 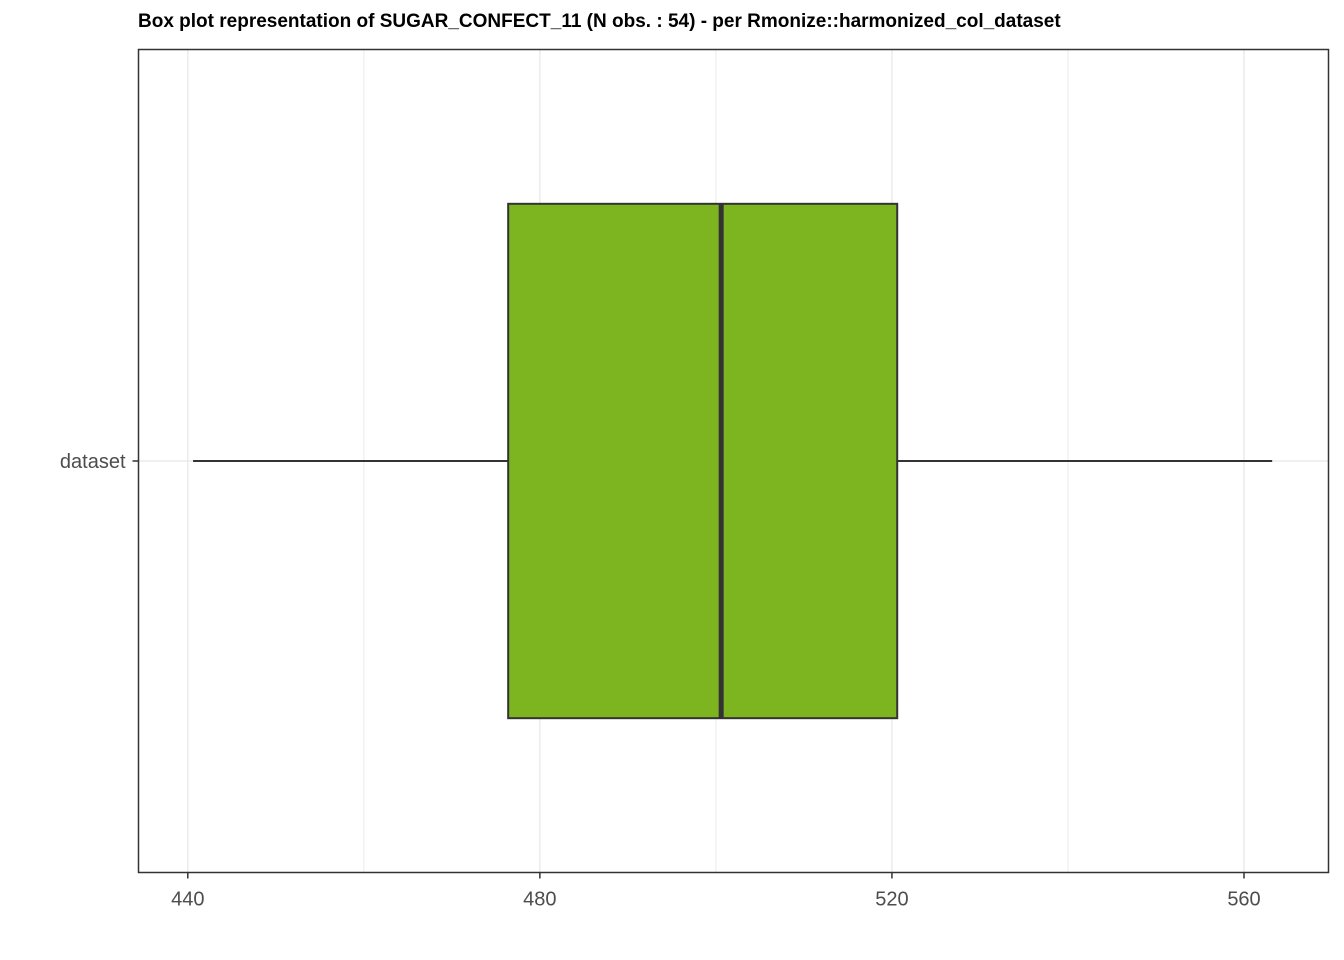 What do you see at coordinates (539, 900) in the screenshot?
I see `x-tick-label: 480` at bounding box center [539, 900].